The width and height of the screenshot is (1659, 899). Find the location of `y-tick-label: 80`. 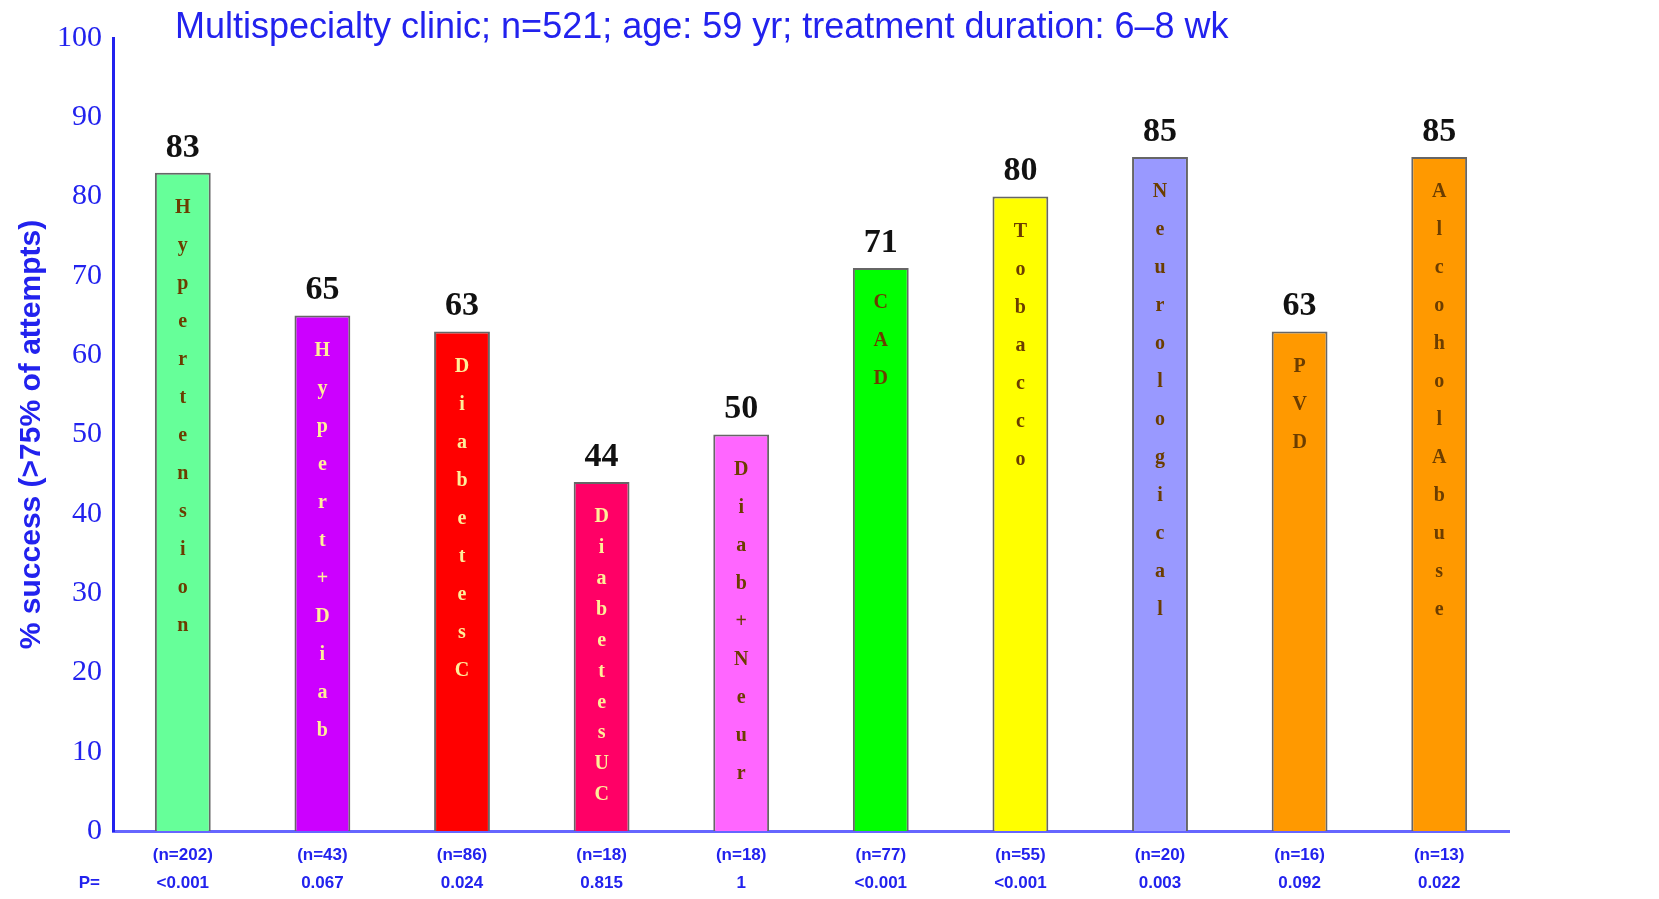

y-tick-label: 80 is located at coordinates (87, 194).